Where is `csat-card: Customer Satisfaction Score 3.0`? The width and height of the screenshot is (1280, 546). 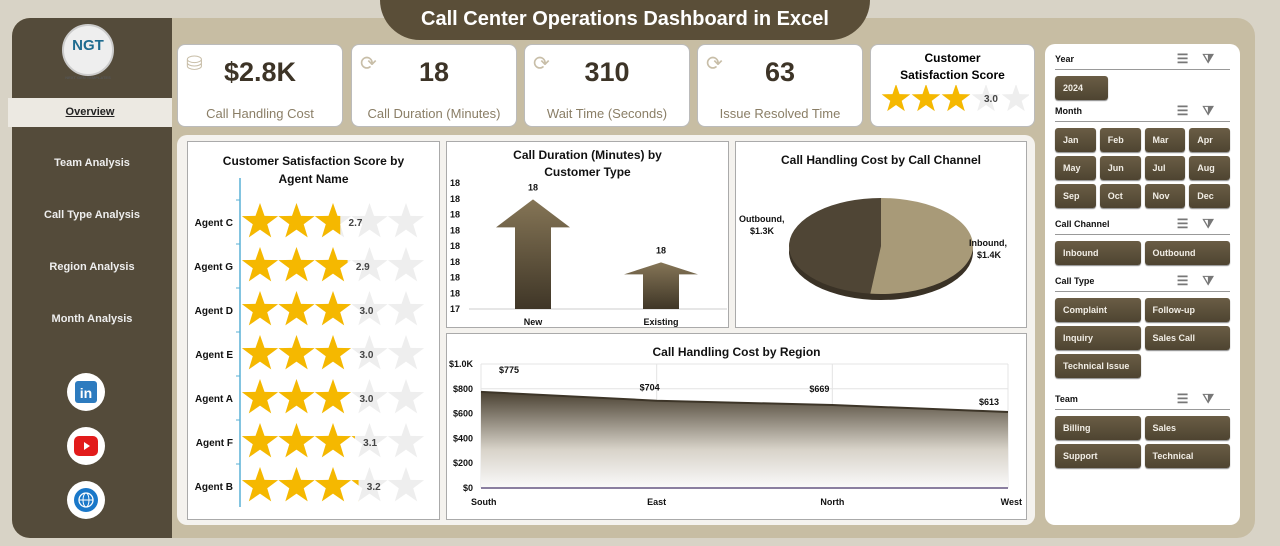 csat-card: Customer Satisfaction Score 3.0 is located at coordinates (952, 85).